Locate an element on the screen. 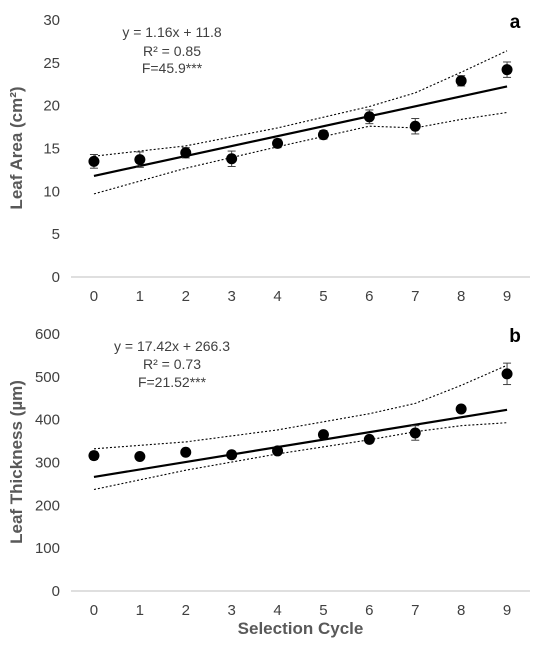 The width and height of the screenshot is (550, 656). y-axis-label: Leaf Thickness (µm) is located at coordinates (16, 462).